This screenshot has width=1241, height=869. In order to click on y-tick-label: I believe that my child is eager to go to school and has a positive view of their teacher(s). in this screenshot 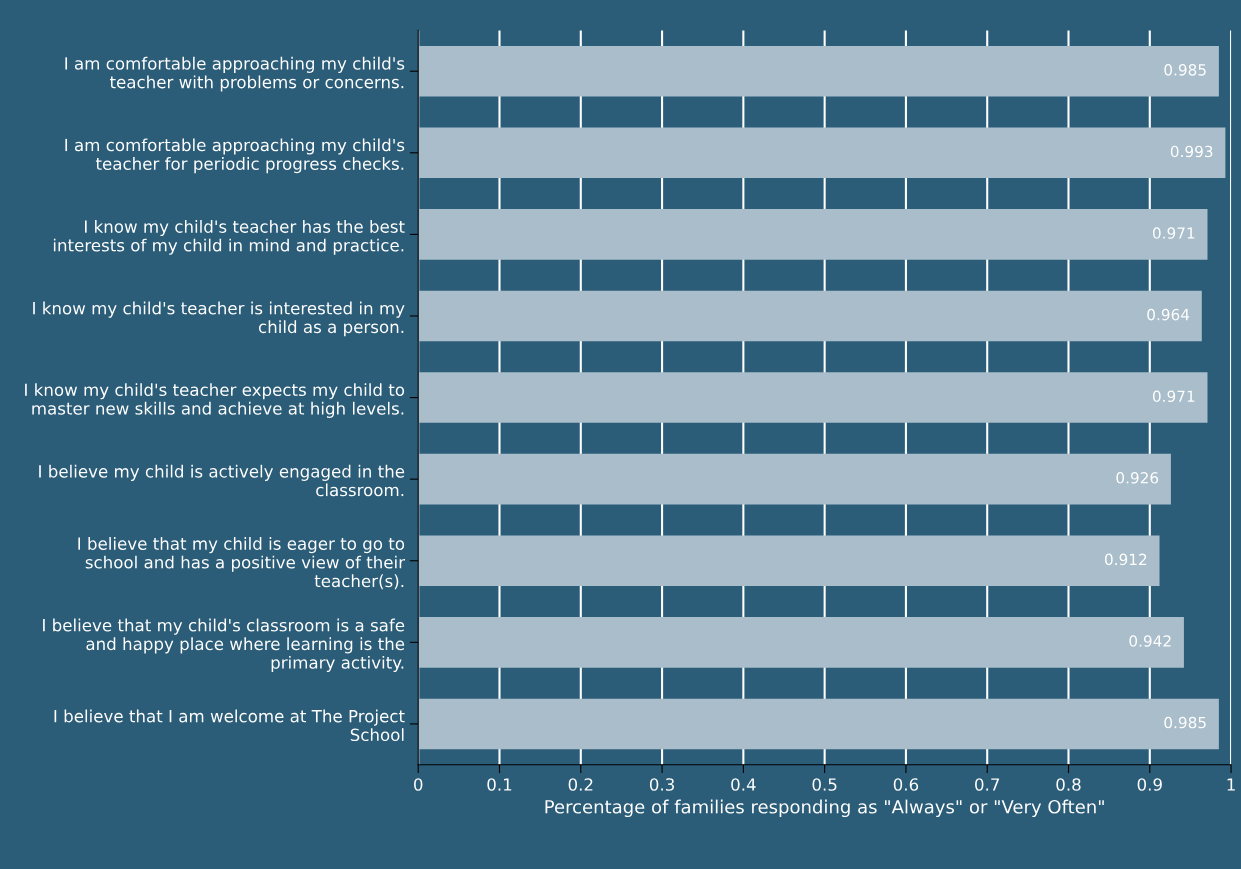, I will do `click(242, 563)`.